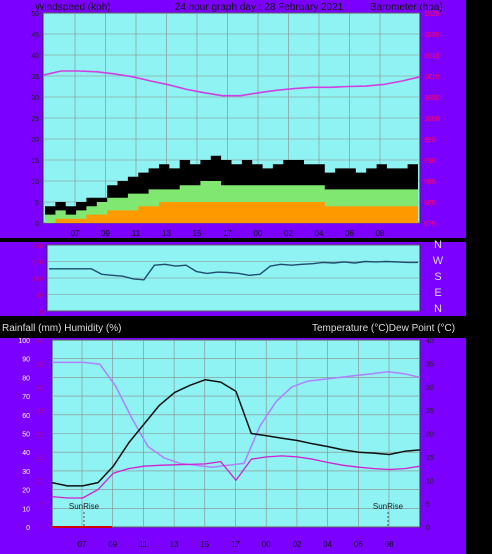  Describe the element at coordinates (174, 544) in the screenshot. I see `temp-x-tick-label: 13` at that location.